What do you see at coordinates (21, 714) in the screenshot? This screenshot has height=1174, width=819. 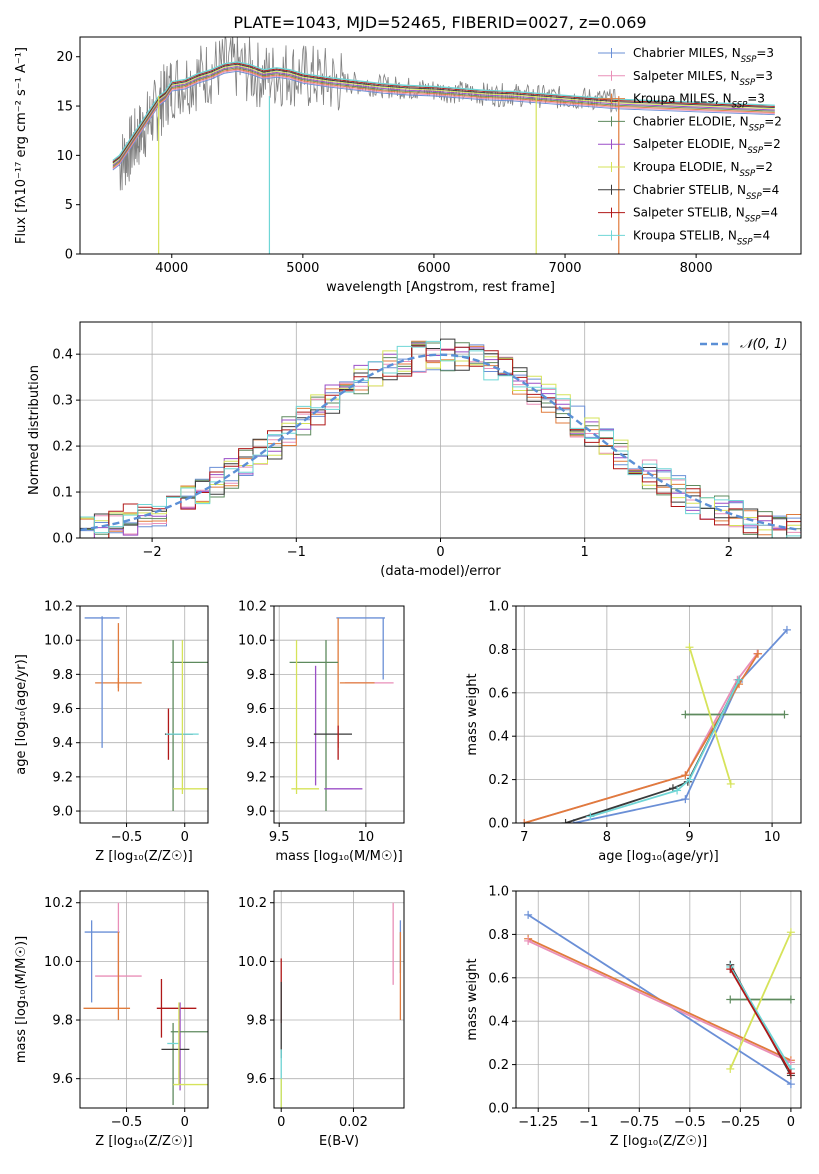 I see `age-vs-Z-ylabel: age [log₁₀(age/yr)]` at bounding box center [21, 714].